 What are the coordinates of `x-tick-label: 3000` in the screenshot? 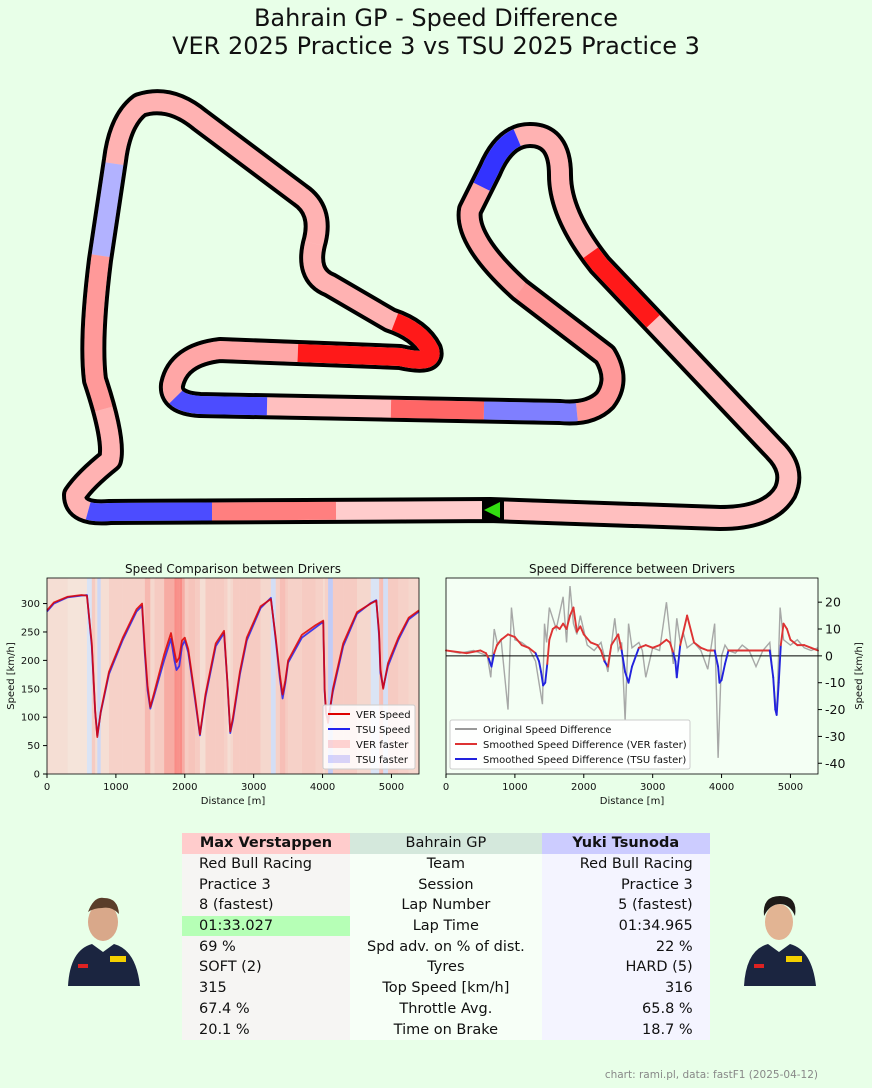 It's located at (253, 787).